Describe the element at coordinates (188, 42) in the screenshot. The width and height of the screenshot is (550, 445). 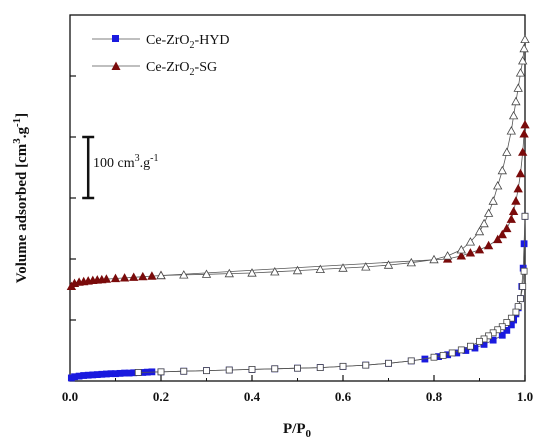
I see `legend-label-hyd: Ce-ZrO2-HYD` at that location.